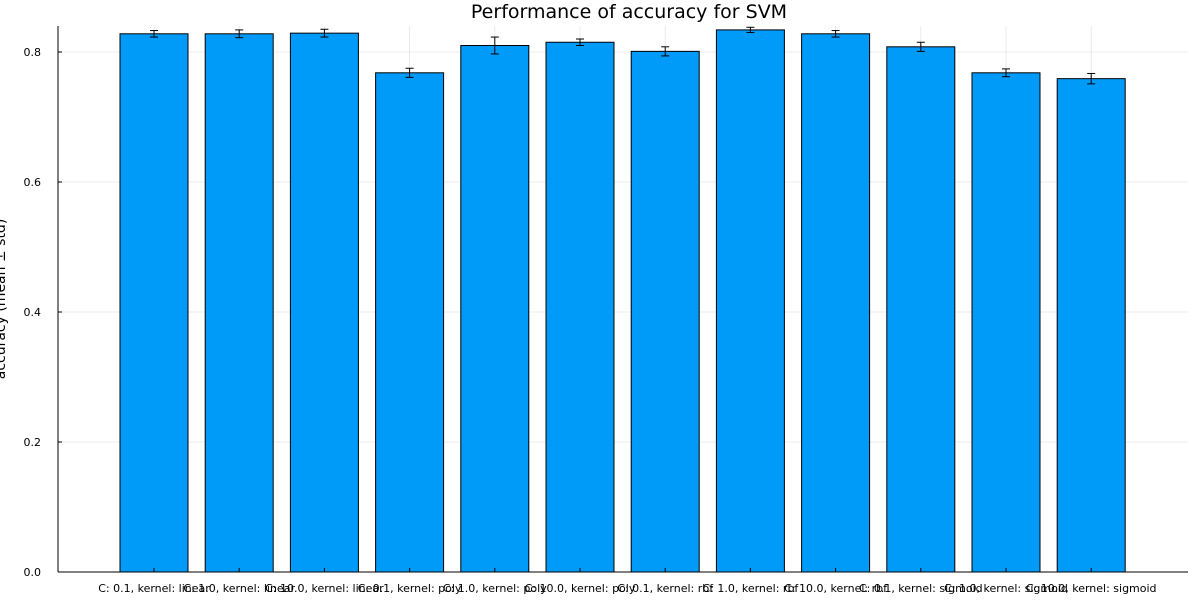  I want to click on x-tick-label: C: 1.0, kernel: poly, so click(495, 588).